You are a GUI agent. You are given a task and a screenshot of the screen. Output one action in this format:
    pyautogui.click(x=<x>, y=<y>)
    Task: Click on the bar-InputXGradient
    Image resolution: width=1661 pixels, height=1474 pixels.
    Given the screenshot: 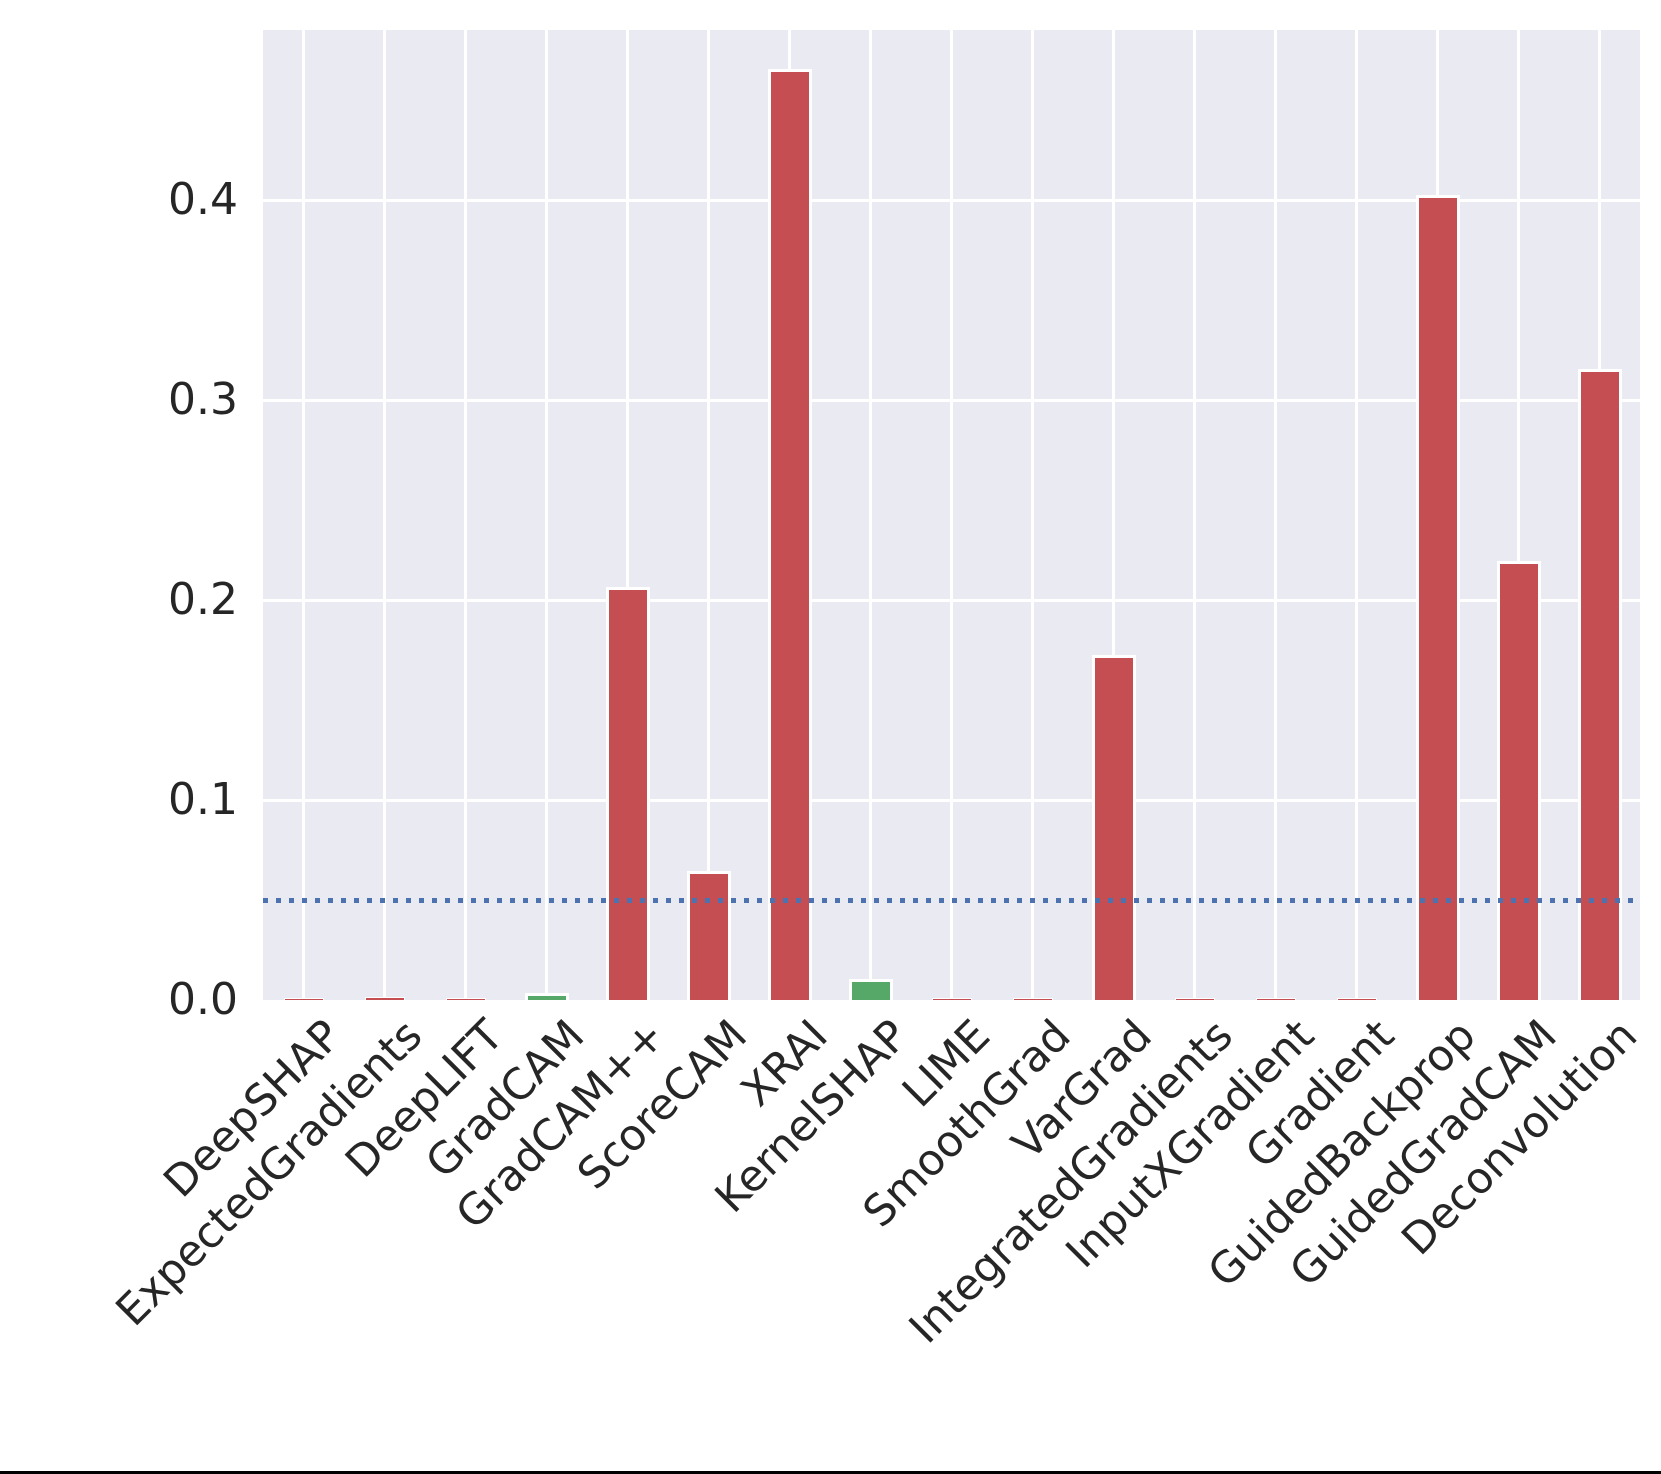 What is the action you would take?
    pyautogui.click(x=1275, y=999)
    